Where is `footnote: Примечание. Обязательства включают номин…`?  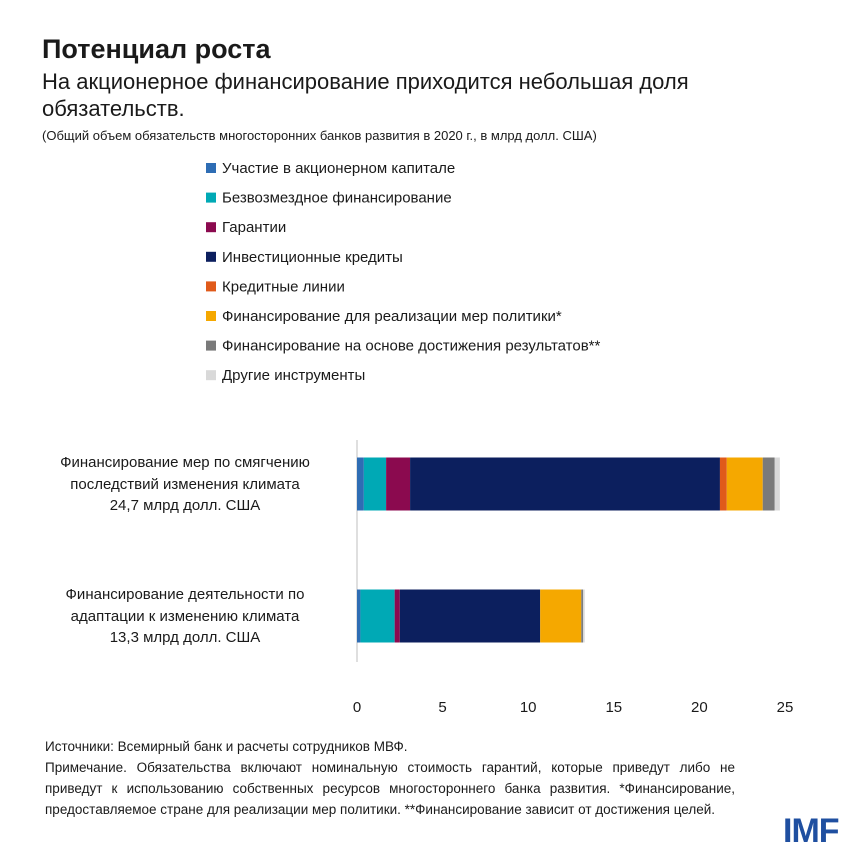
footnote: Примечание. Обязательства включают номин… is located at coordinates (390, 788).